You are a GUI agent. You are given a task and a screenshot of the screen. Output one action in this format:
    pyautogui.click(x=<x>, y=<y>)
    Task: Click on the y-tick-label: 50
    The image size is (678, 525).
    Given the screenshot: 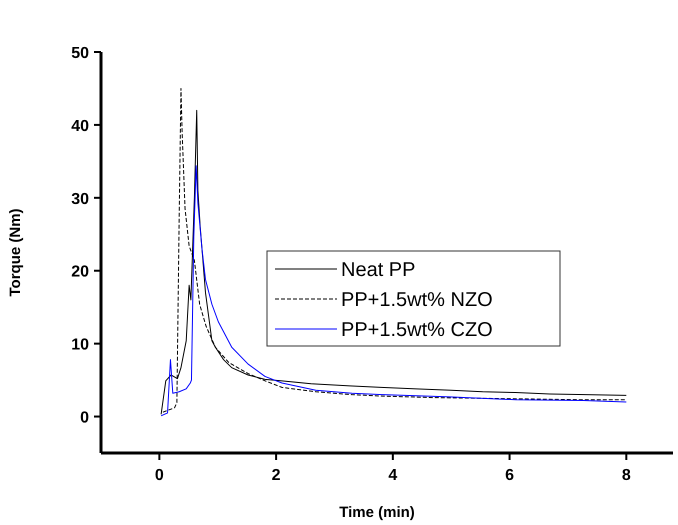 What is the action you would take?
    pyautogui.click(x=80, y=53)
    